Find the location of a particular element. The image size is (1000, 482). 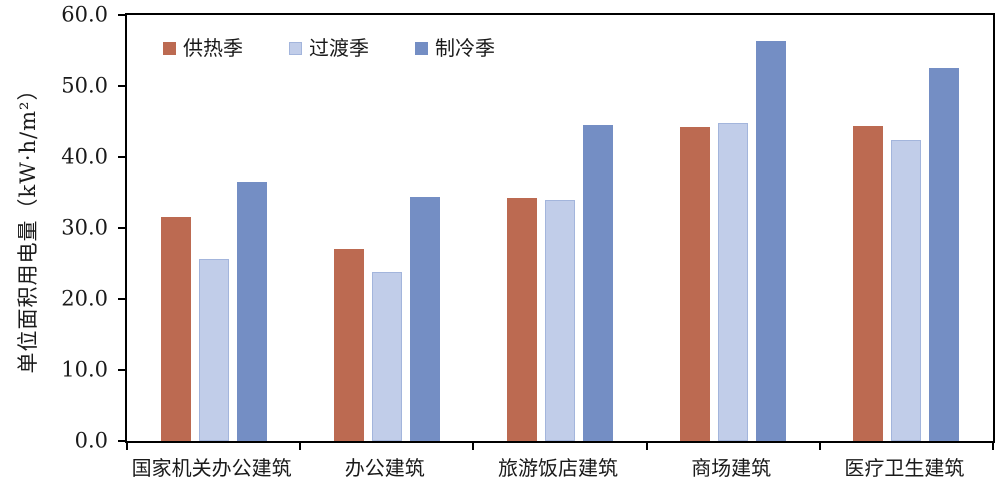

y-tick-label: 0.0 is located at coordinates (91, 440).